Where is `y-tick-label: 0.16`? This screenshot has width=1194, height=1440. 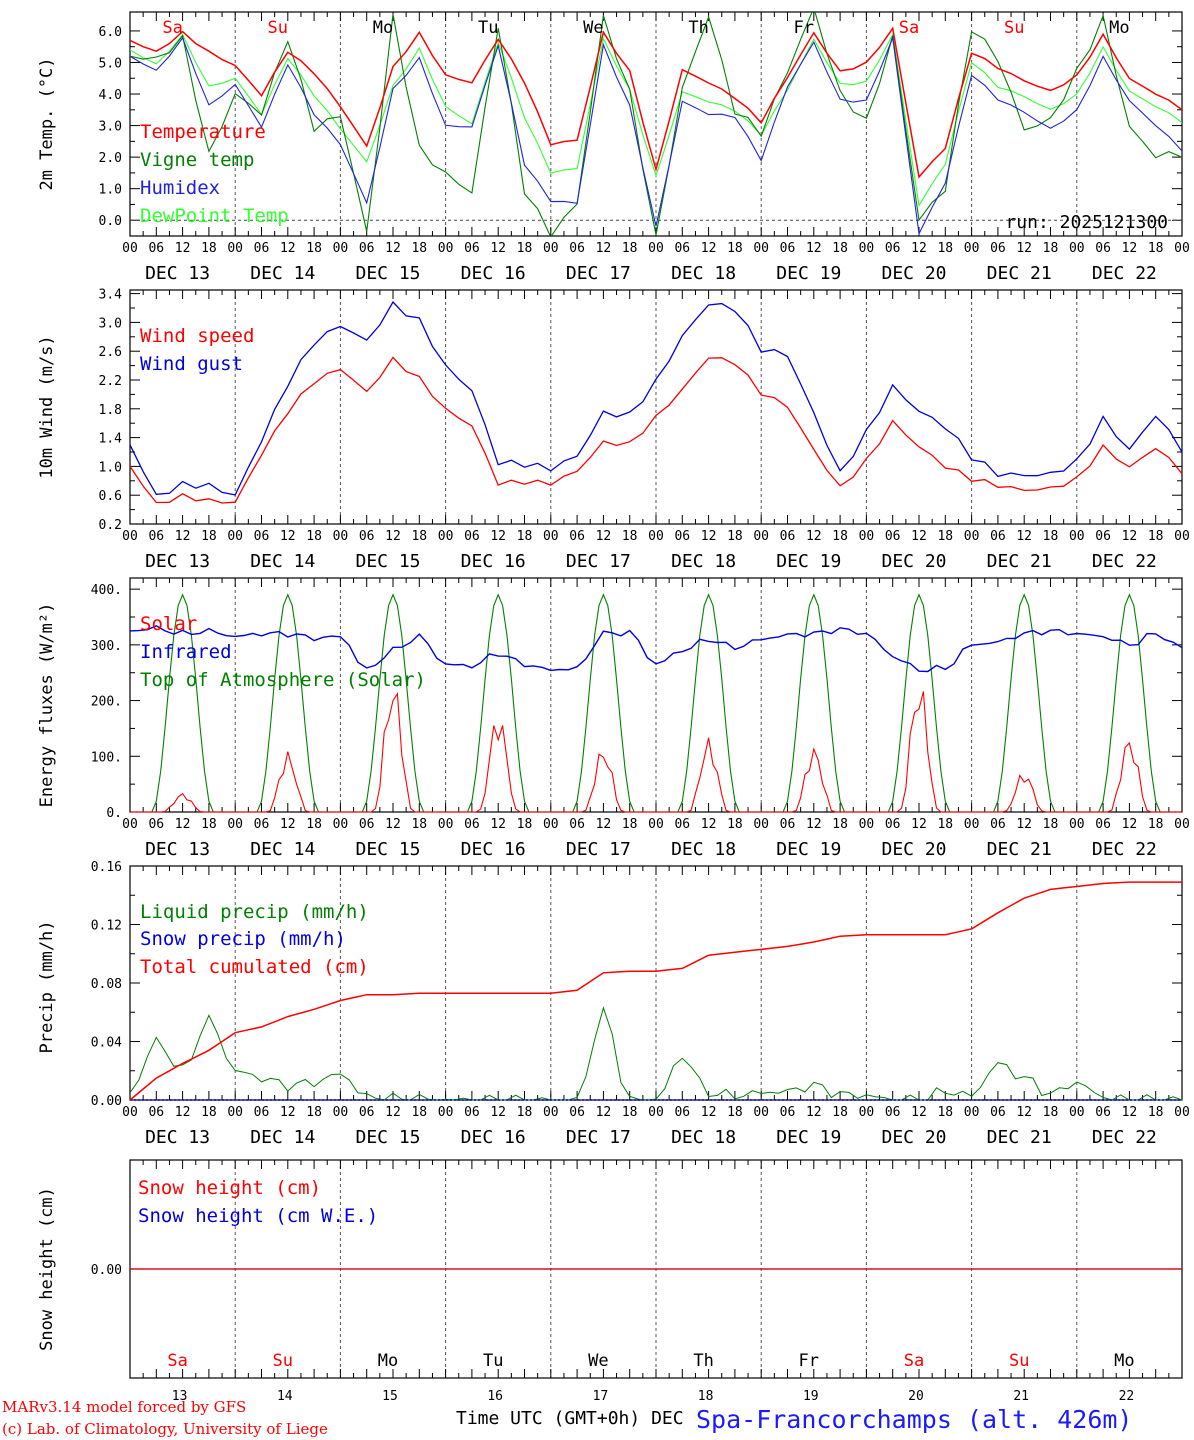
y-tick-label: 0.16 is located at coordinates (106, 867).